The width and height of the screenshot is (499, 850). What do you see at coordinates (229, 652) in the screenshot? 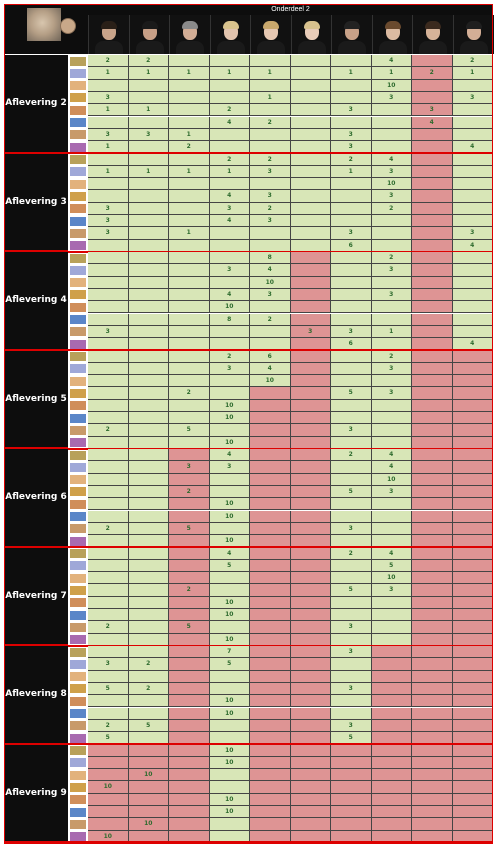
I see `score-cell: 7` at bounding box center [229, 652].